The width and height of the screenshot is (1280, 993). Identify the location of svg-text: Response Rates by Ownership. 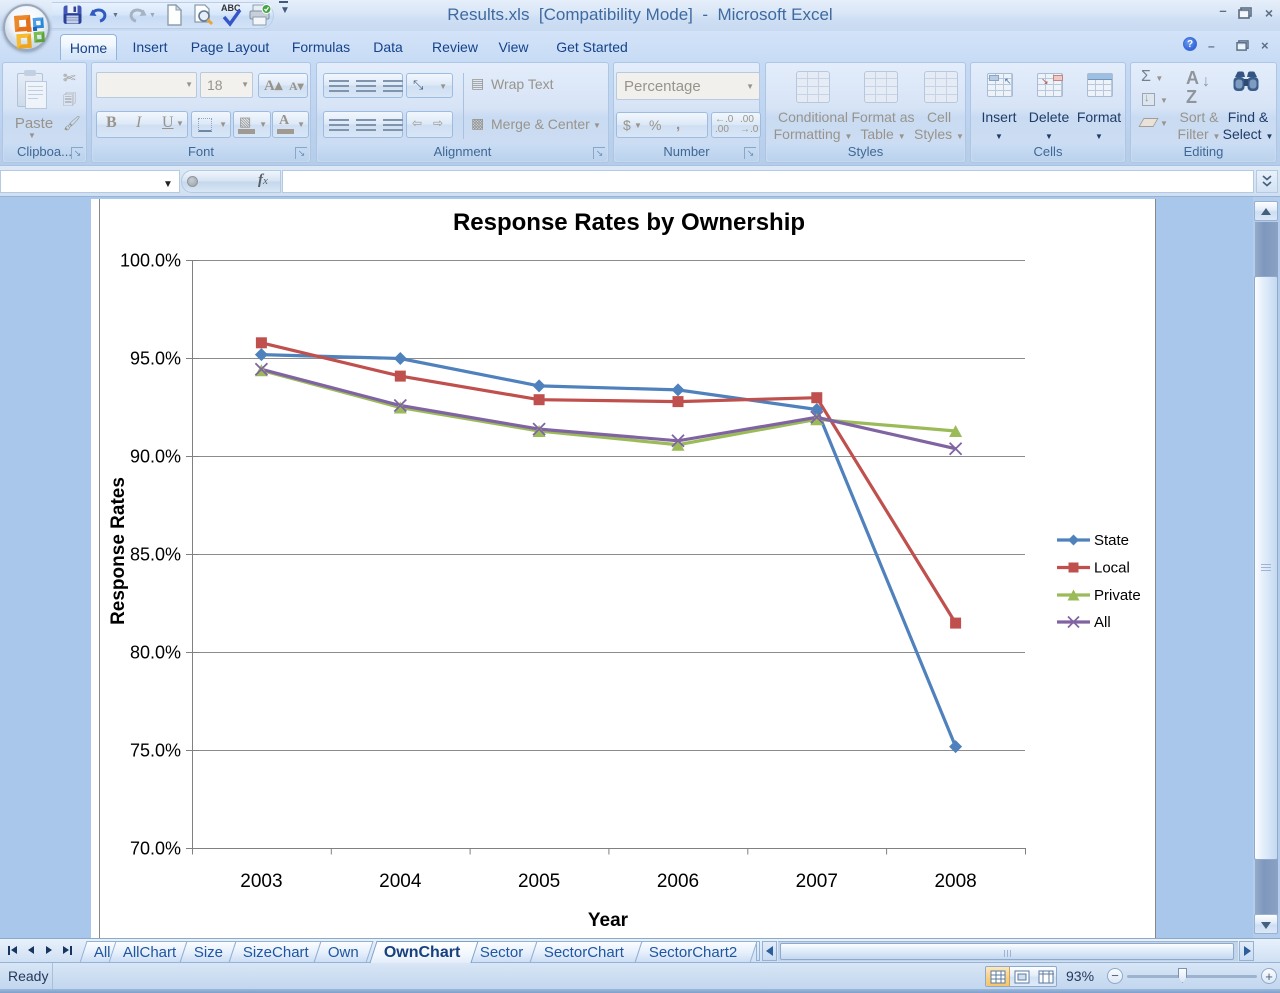
(629, 222).